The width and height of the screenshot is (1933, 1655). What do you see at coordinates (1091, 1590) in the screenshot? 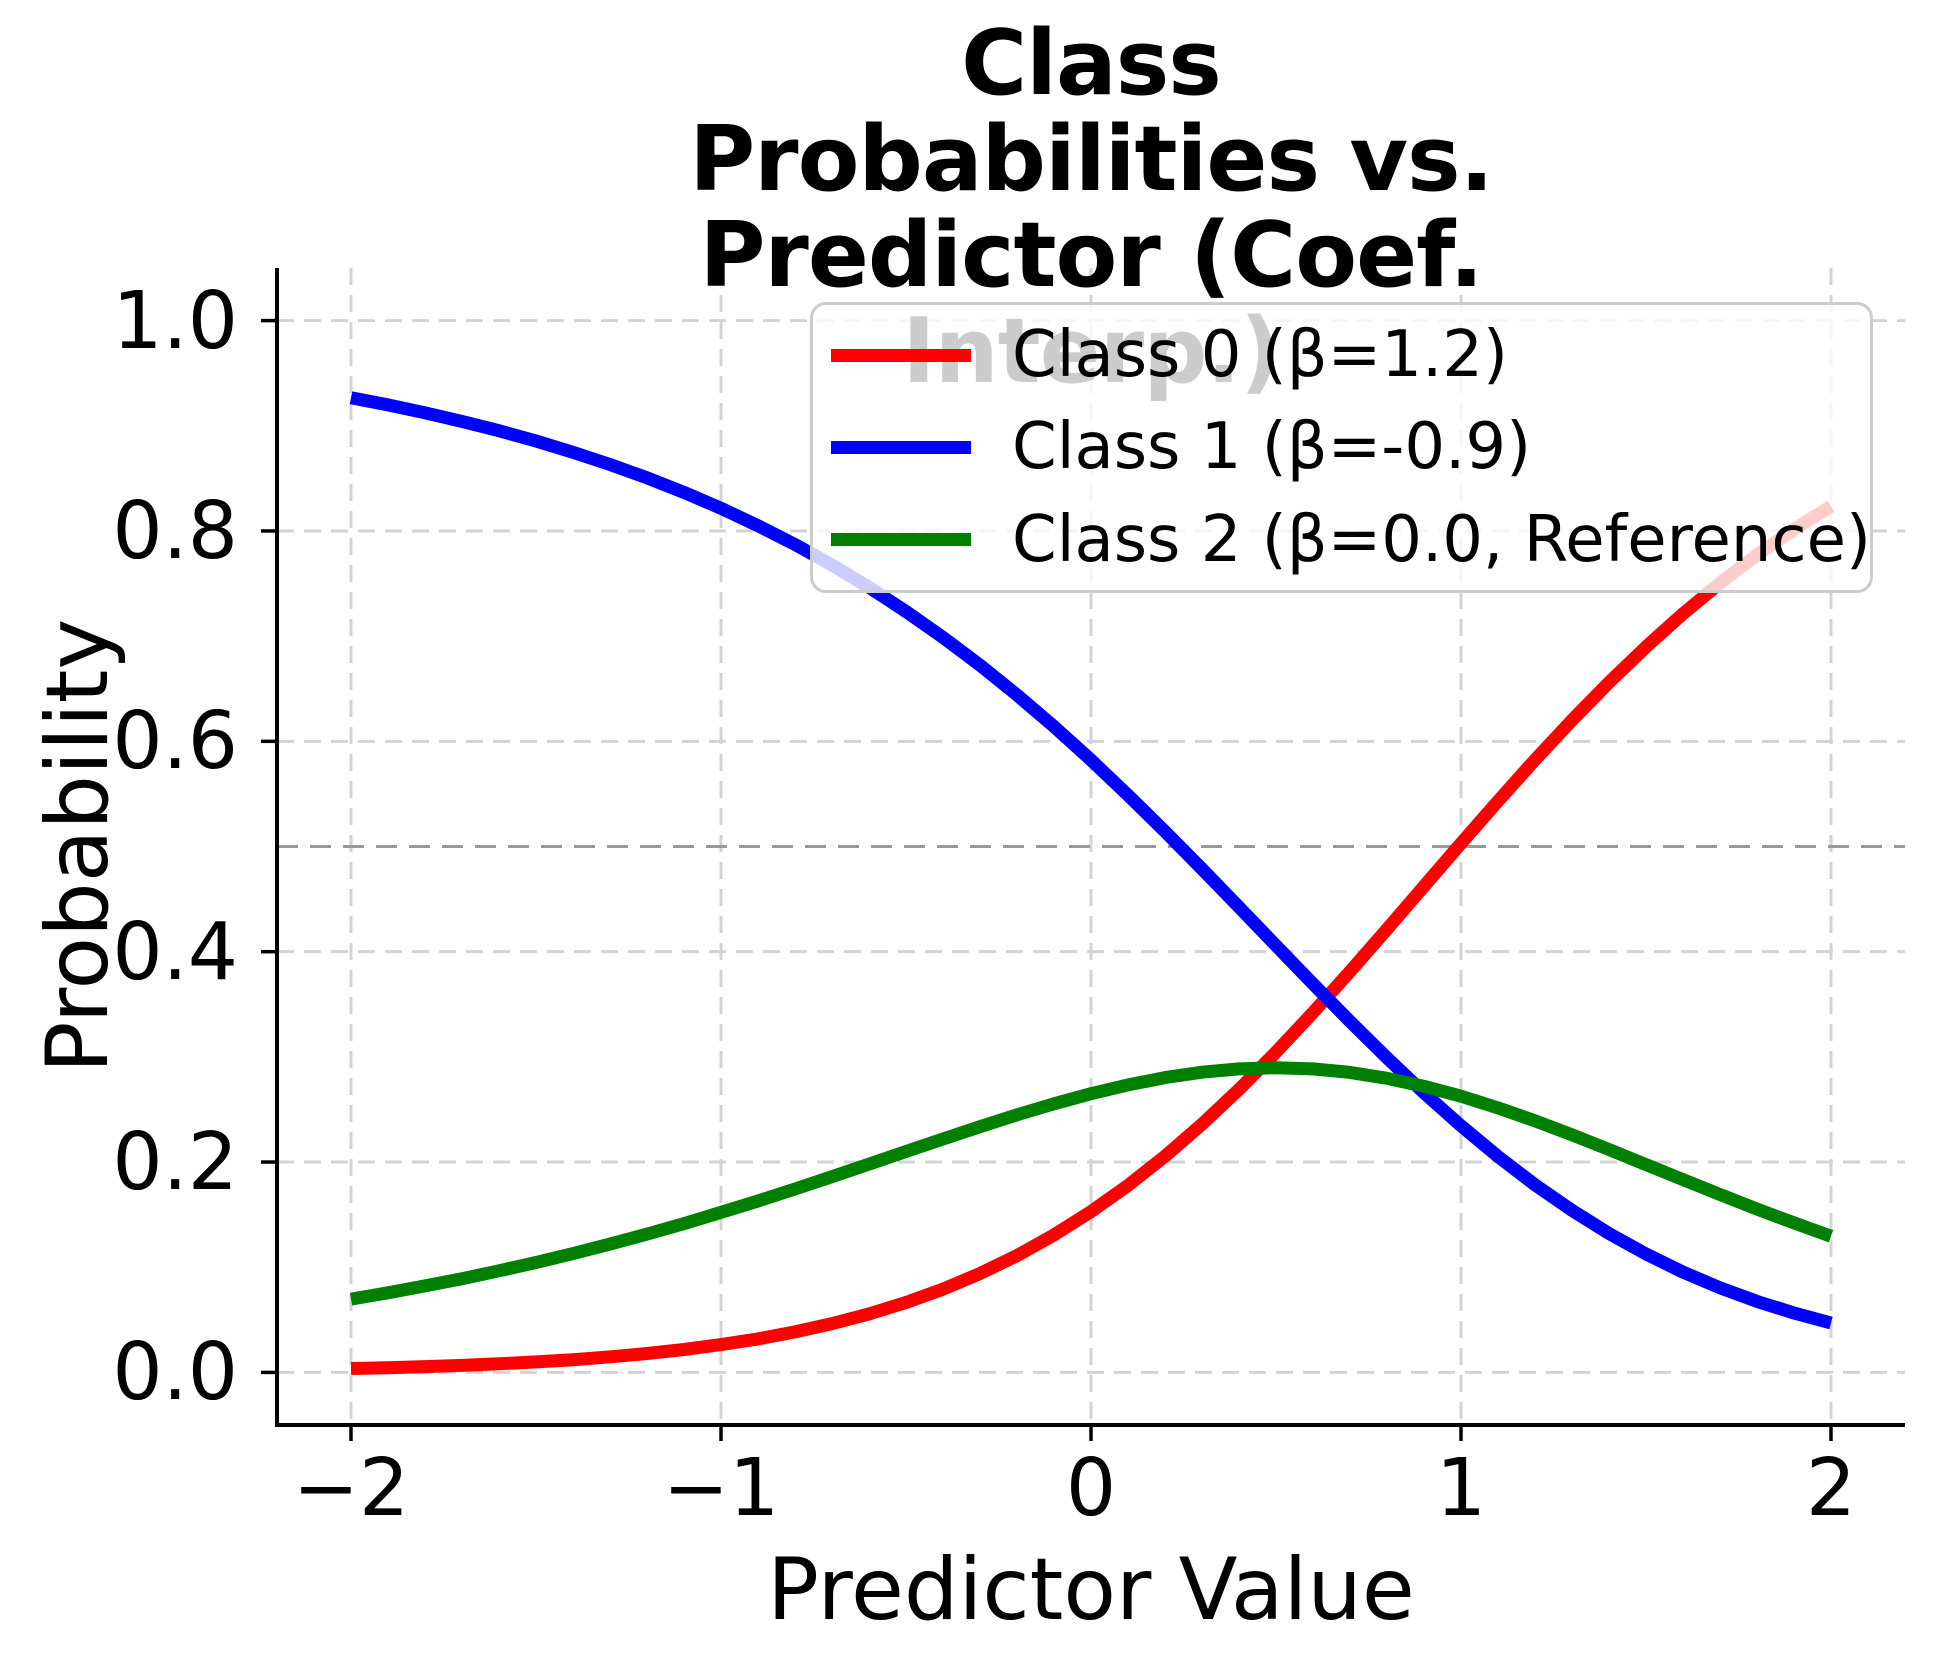
I see `x-axis-label: Predictor Value` at bounding box center [1091, 1590].